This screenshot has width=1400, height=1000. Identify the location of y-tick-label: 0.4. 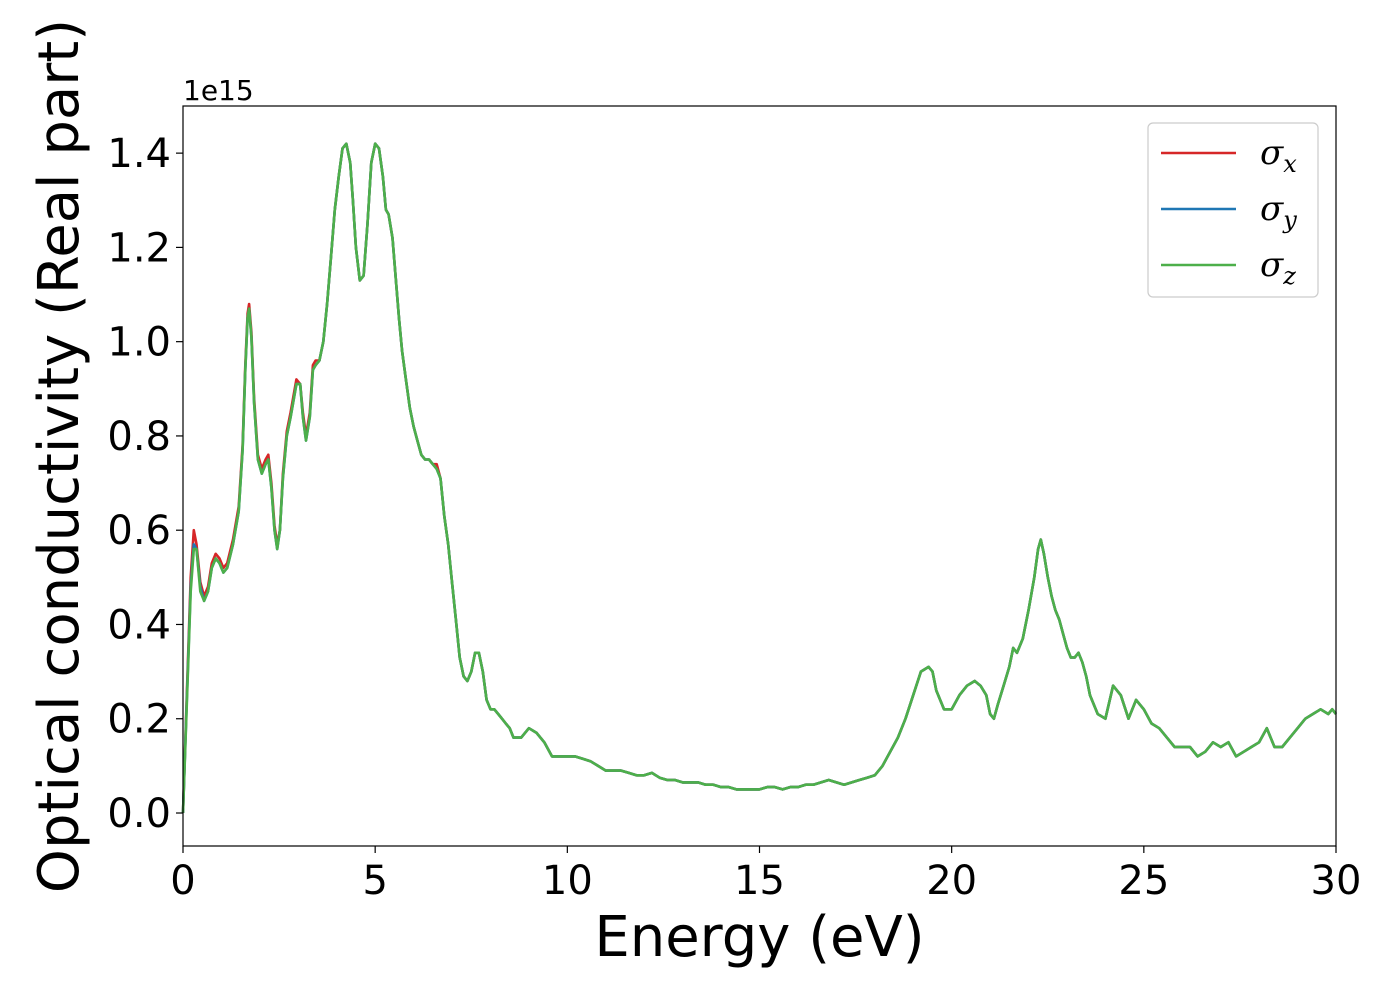
(139, 625).